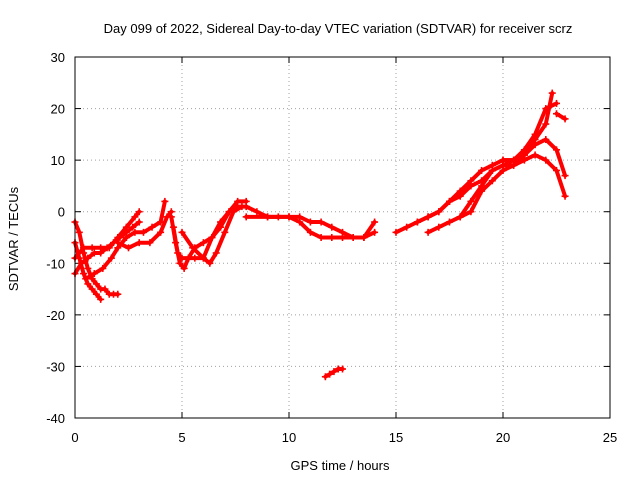  I want to click on y-tick-label: -10, so click(55, 263).